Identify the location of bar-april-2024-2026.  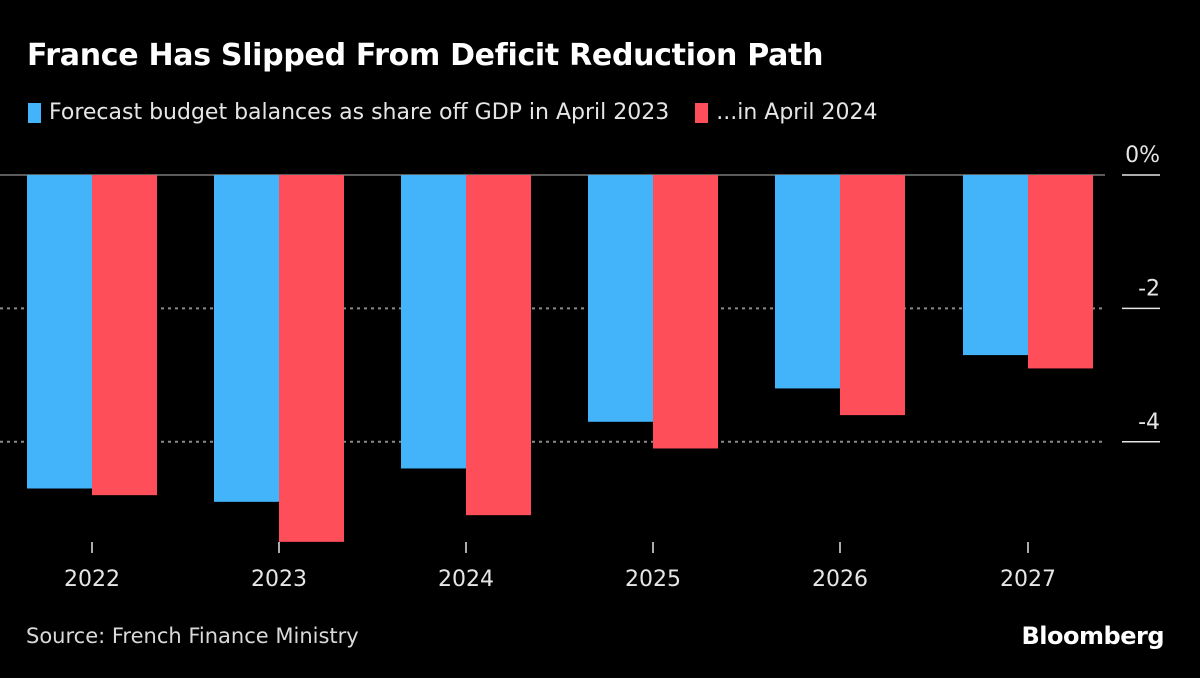
(872, 295).